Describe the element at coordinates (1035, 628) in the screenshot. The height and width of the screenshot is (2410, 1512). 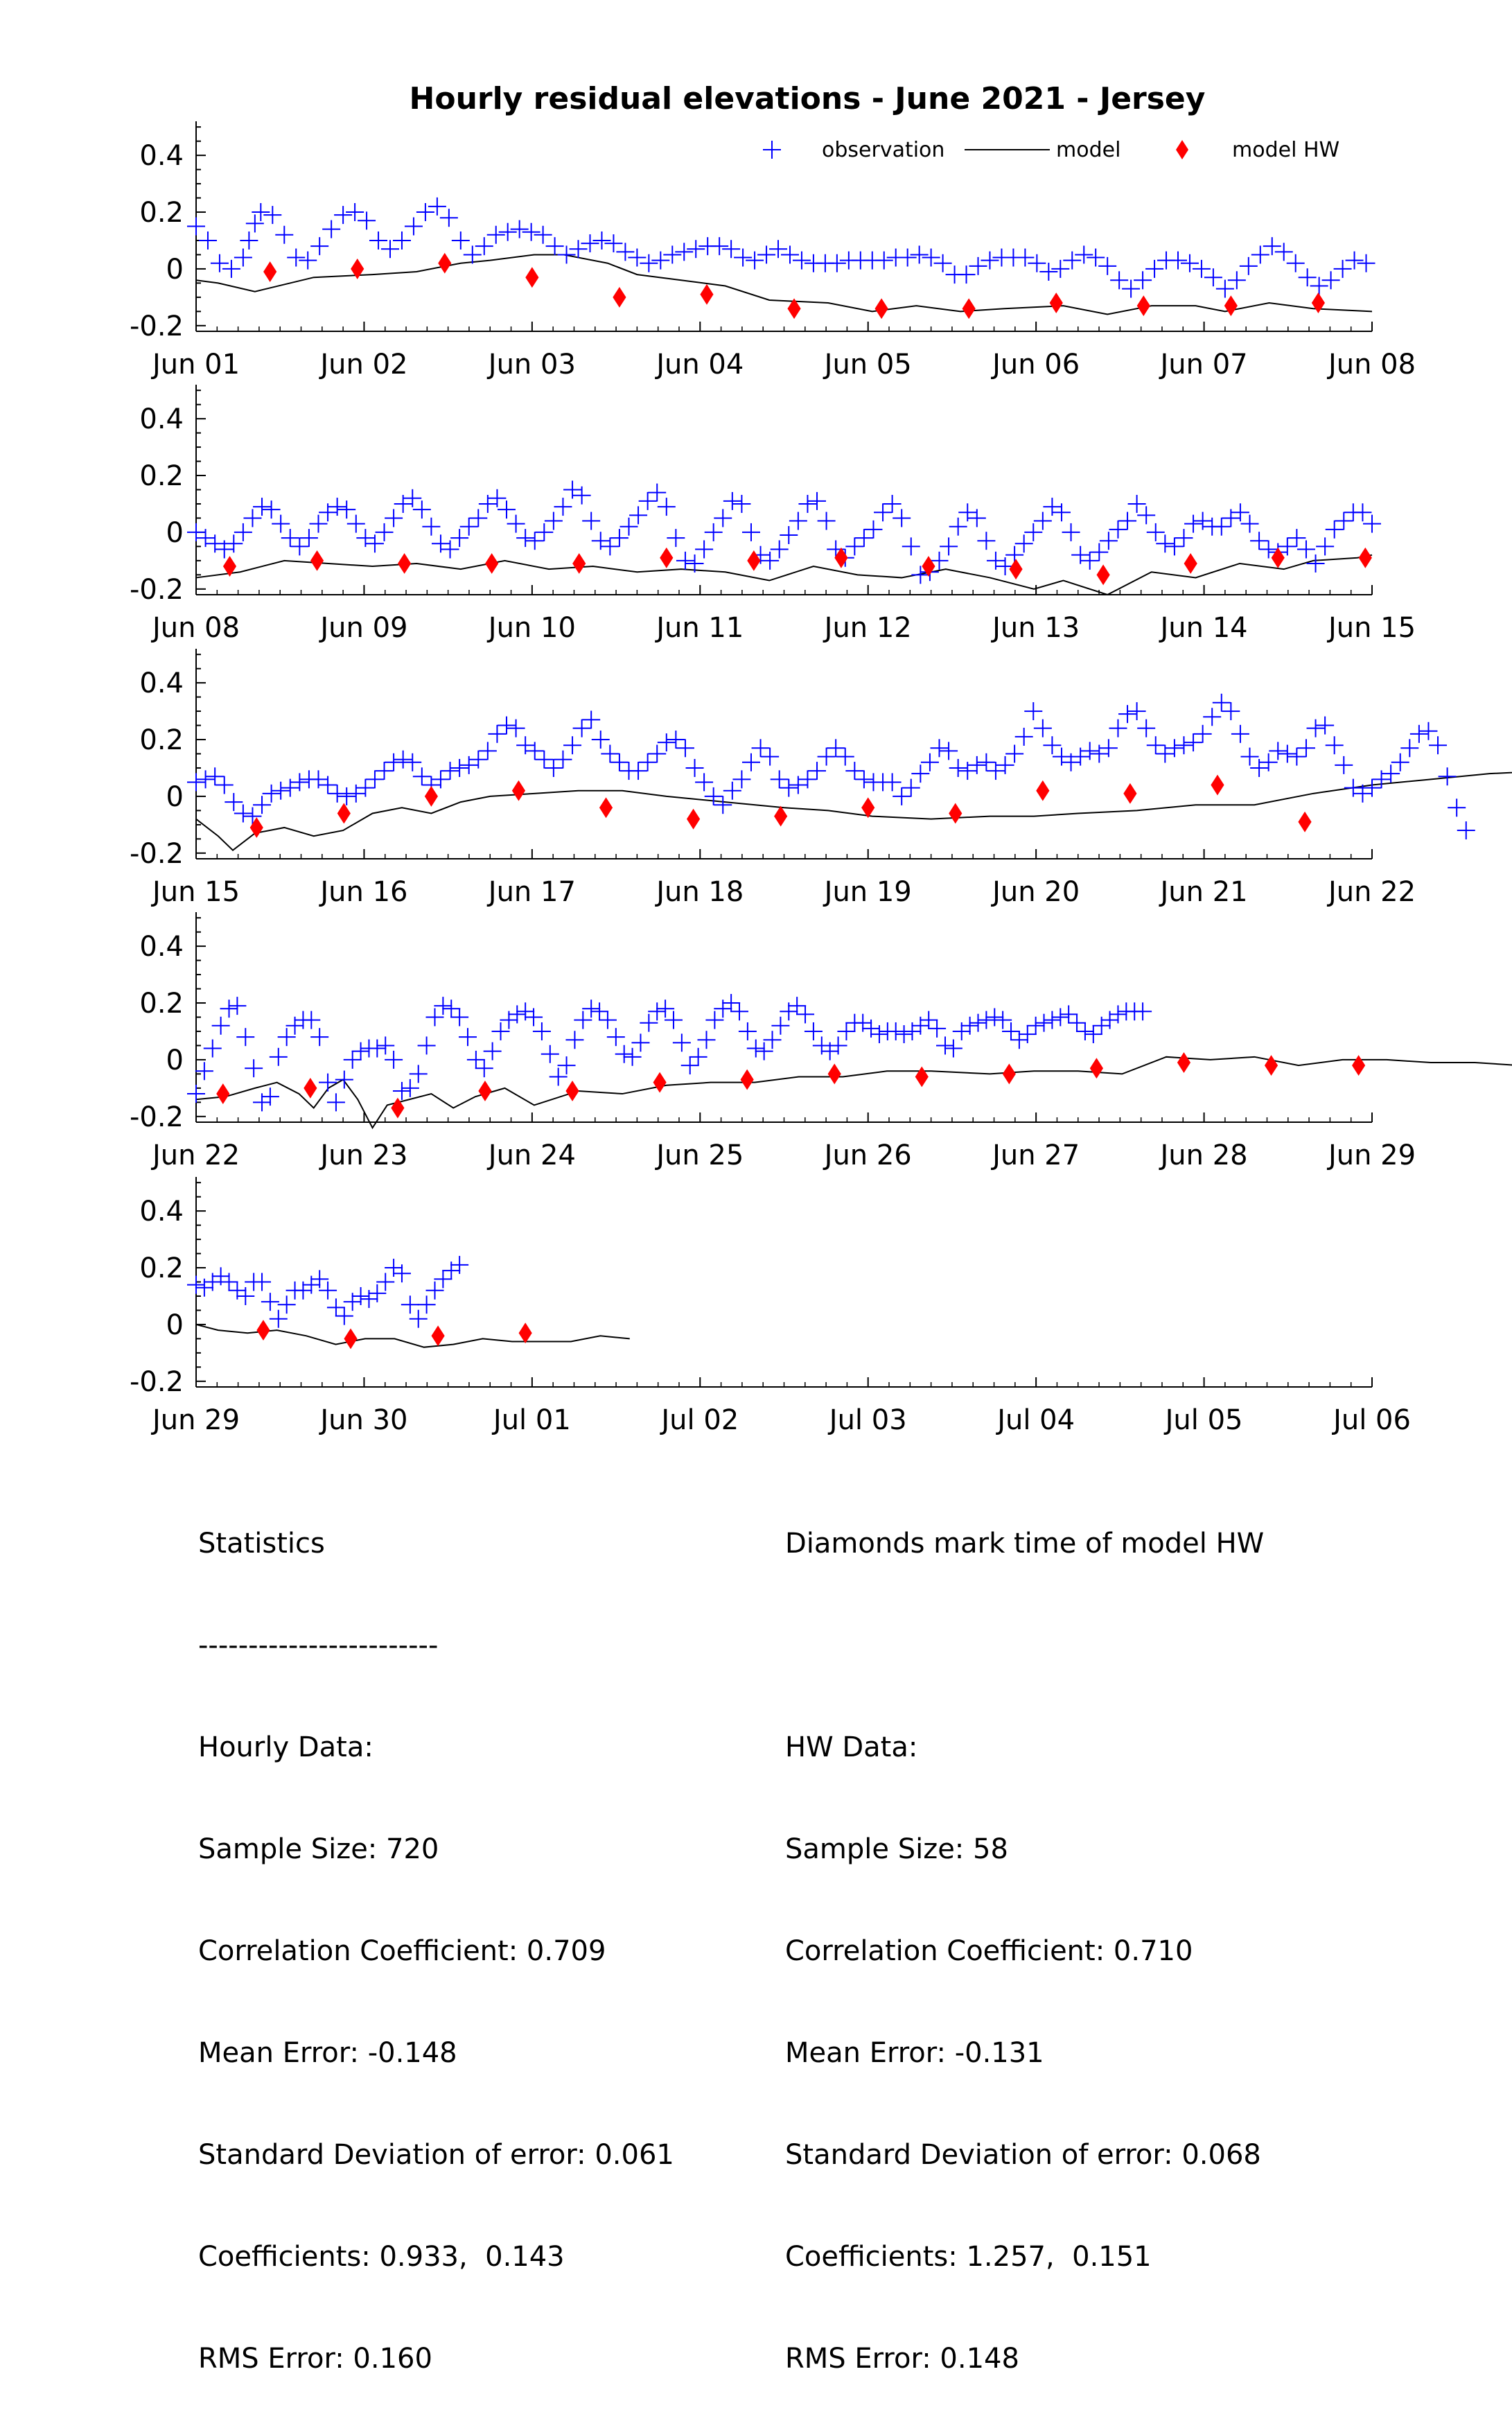
I see `x-tick-label: Jun 13` at that location.